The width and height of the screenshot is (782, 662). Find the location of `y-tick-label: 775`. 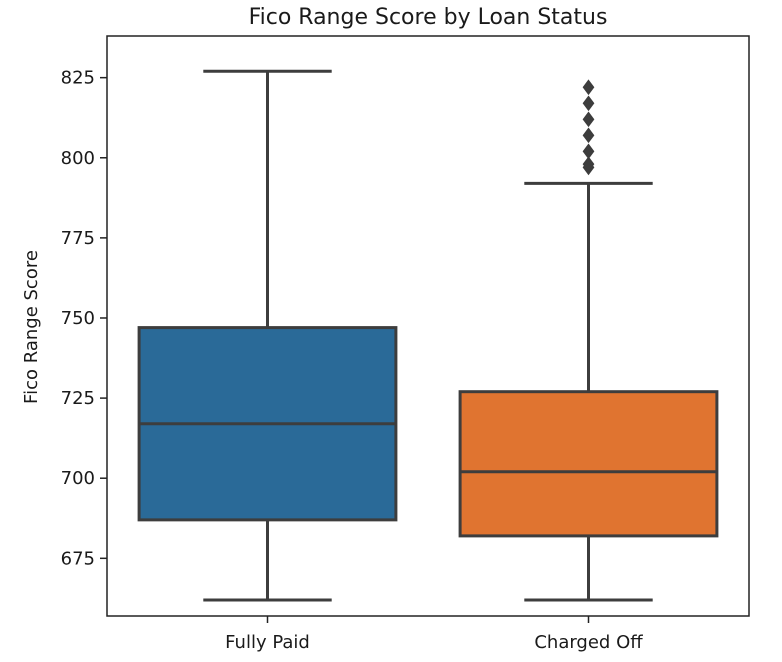

y-tick-label: 775 is located at coordinates (78, 238).